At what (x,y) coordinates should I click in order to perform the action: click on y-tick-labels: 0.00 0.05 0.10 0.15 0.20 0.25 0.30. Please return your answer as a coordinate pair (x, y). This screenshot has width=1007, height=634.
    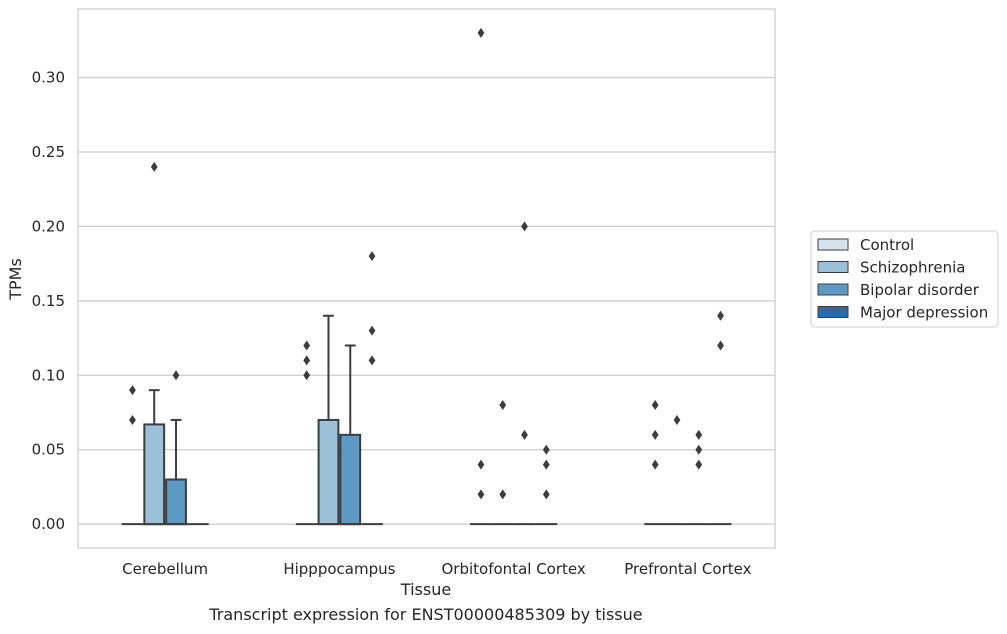
    Looking at the image, I should click on (48, 300).